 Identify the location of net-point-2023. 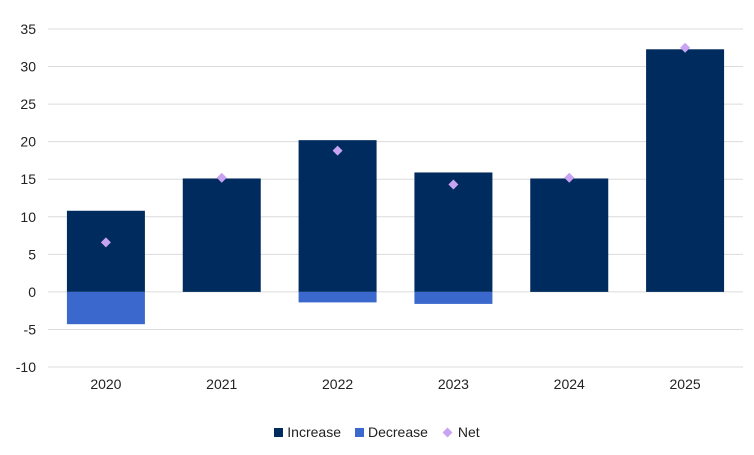
(453, 184).